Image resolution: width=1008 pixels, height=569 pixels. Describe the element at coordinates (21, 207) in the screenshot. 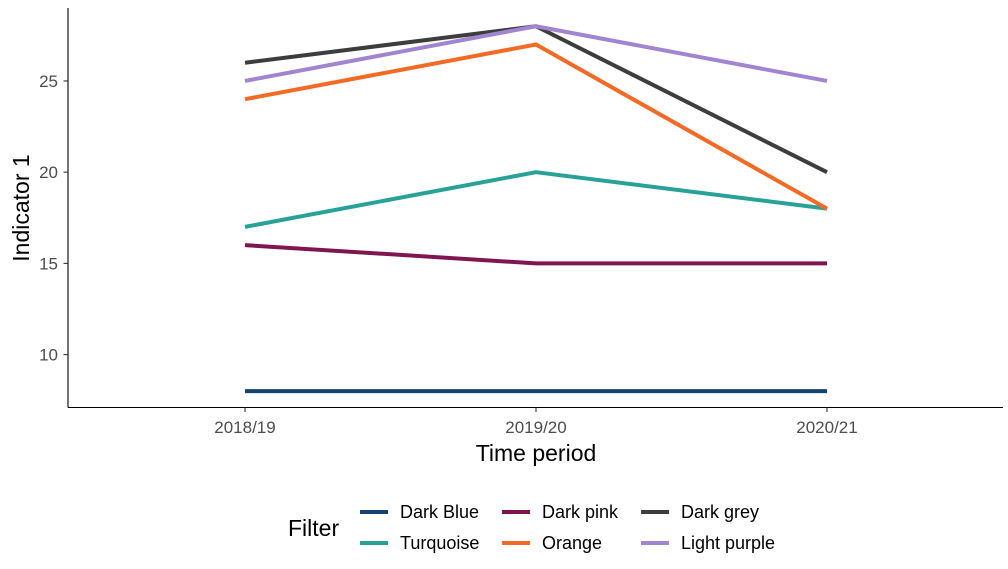

I see `y-axis-title: Indicator 1` at that location.